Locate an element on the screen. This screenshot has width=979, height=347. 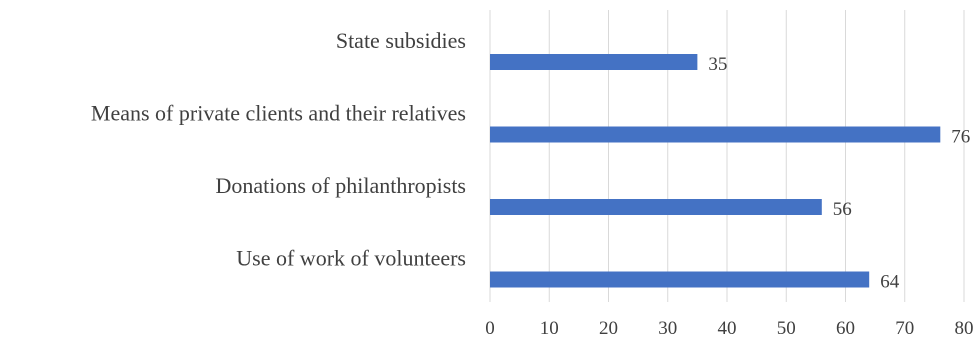
x-tick-label-0: 0 is located at coordinates (490, 328).